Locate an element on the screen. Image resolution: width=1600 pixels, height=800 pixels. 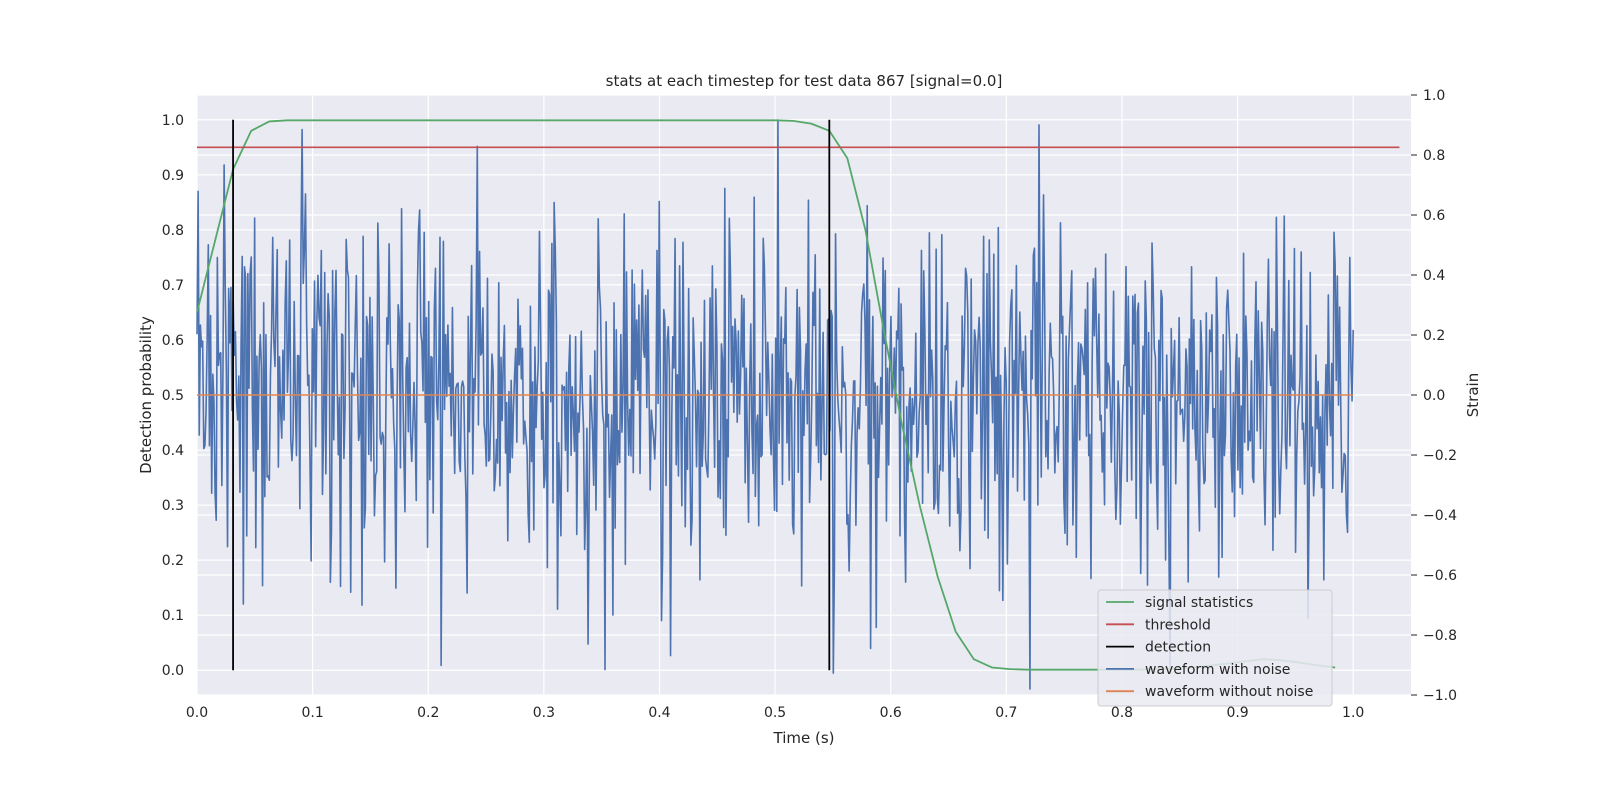
y2-tick-label: 0.4 is located at coordinates (1434, 276).